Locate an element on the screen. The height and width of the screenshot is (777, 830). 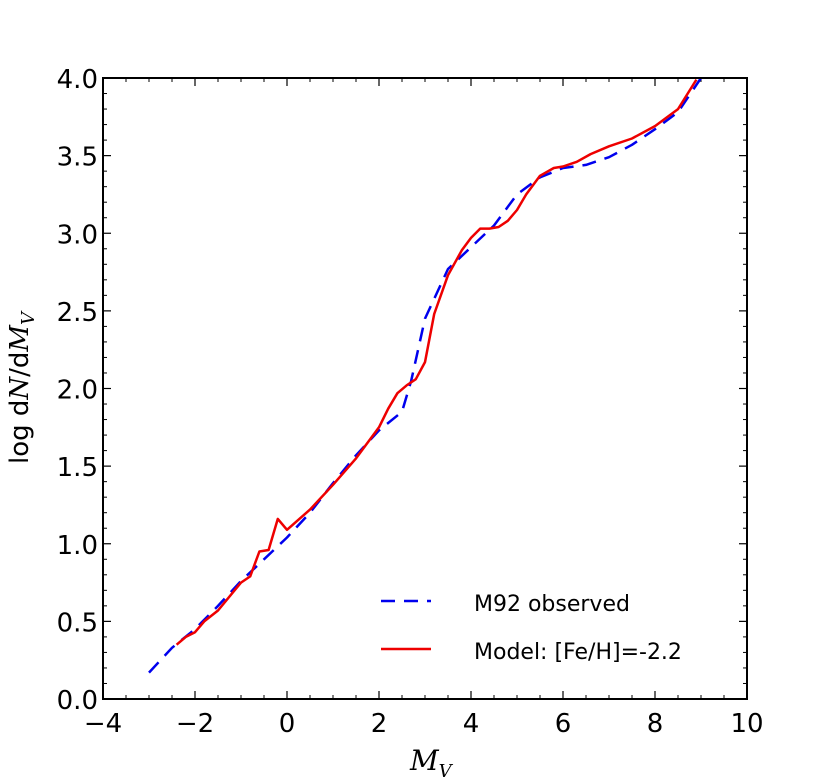
x-tick-label: −4 is located at coordinates (103, 724).